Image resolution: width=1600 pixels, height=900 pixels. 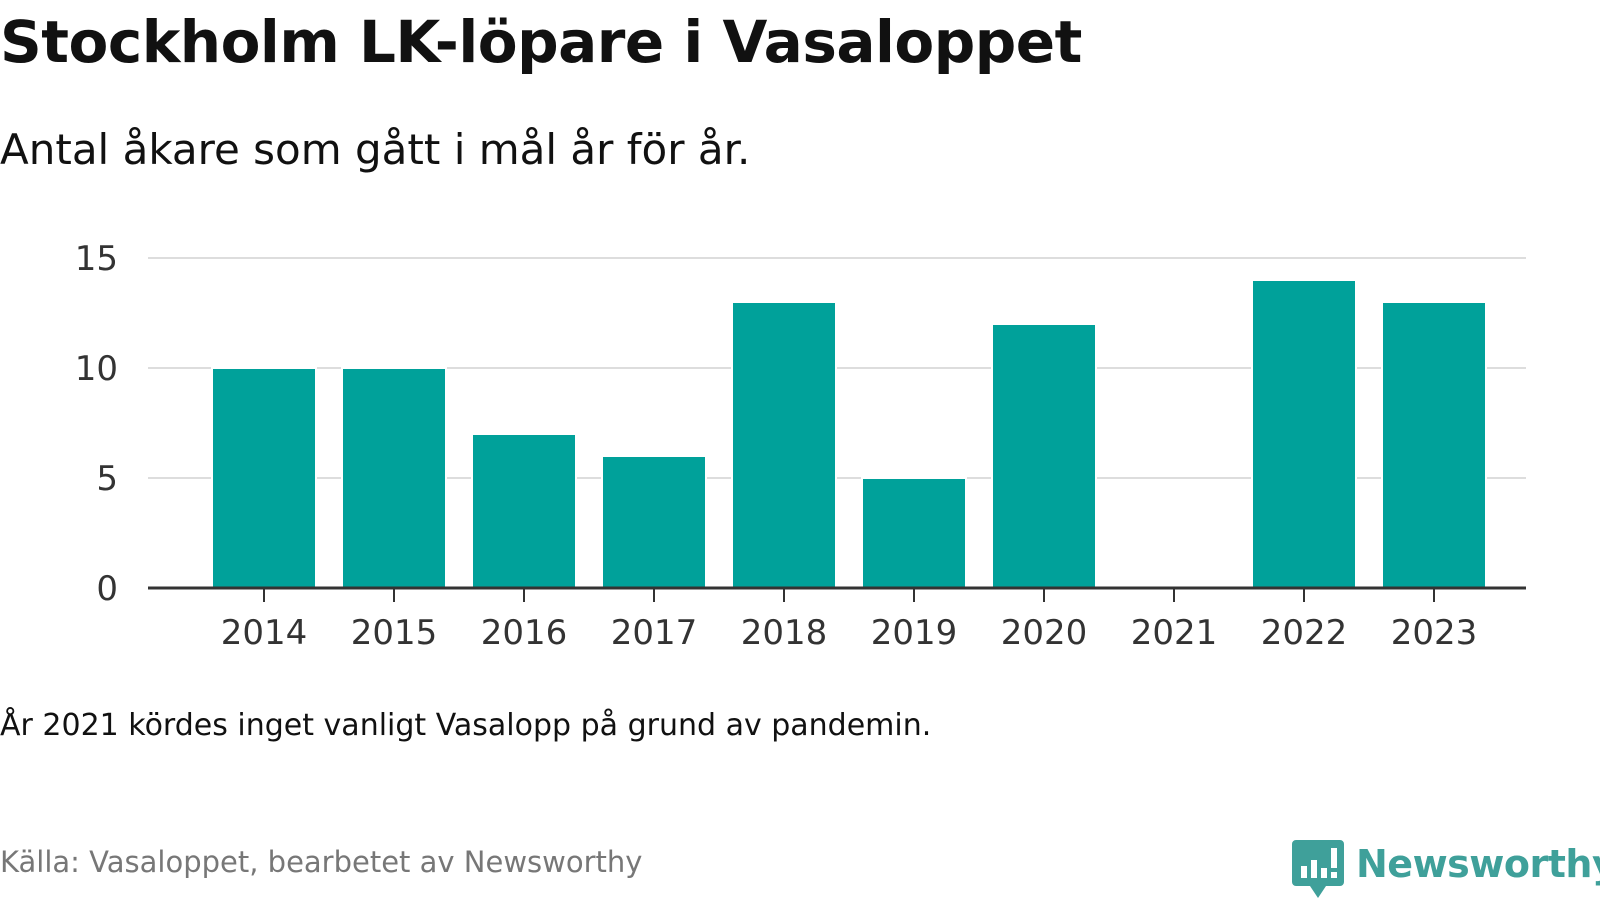 What do you see at coordinates (1434, 633) in the screenshot?
I see `x-tick-label: 2023` at bounding box center [1434, 633].